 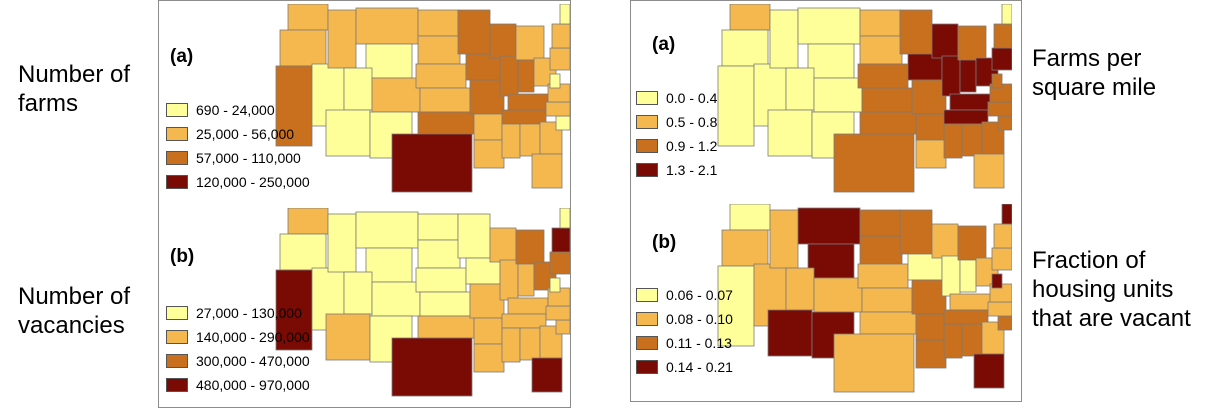 What do you see at coordinates (931, 154) in the screenshot?
I see `state-la` at bounding box center [931, 154].